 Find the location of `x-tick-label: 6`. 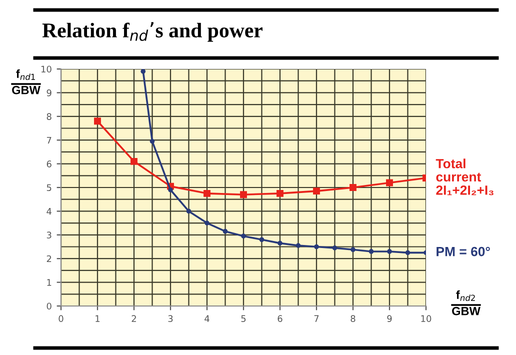

x-tick-label: 6 is located at coordinates (280, 318).